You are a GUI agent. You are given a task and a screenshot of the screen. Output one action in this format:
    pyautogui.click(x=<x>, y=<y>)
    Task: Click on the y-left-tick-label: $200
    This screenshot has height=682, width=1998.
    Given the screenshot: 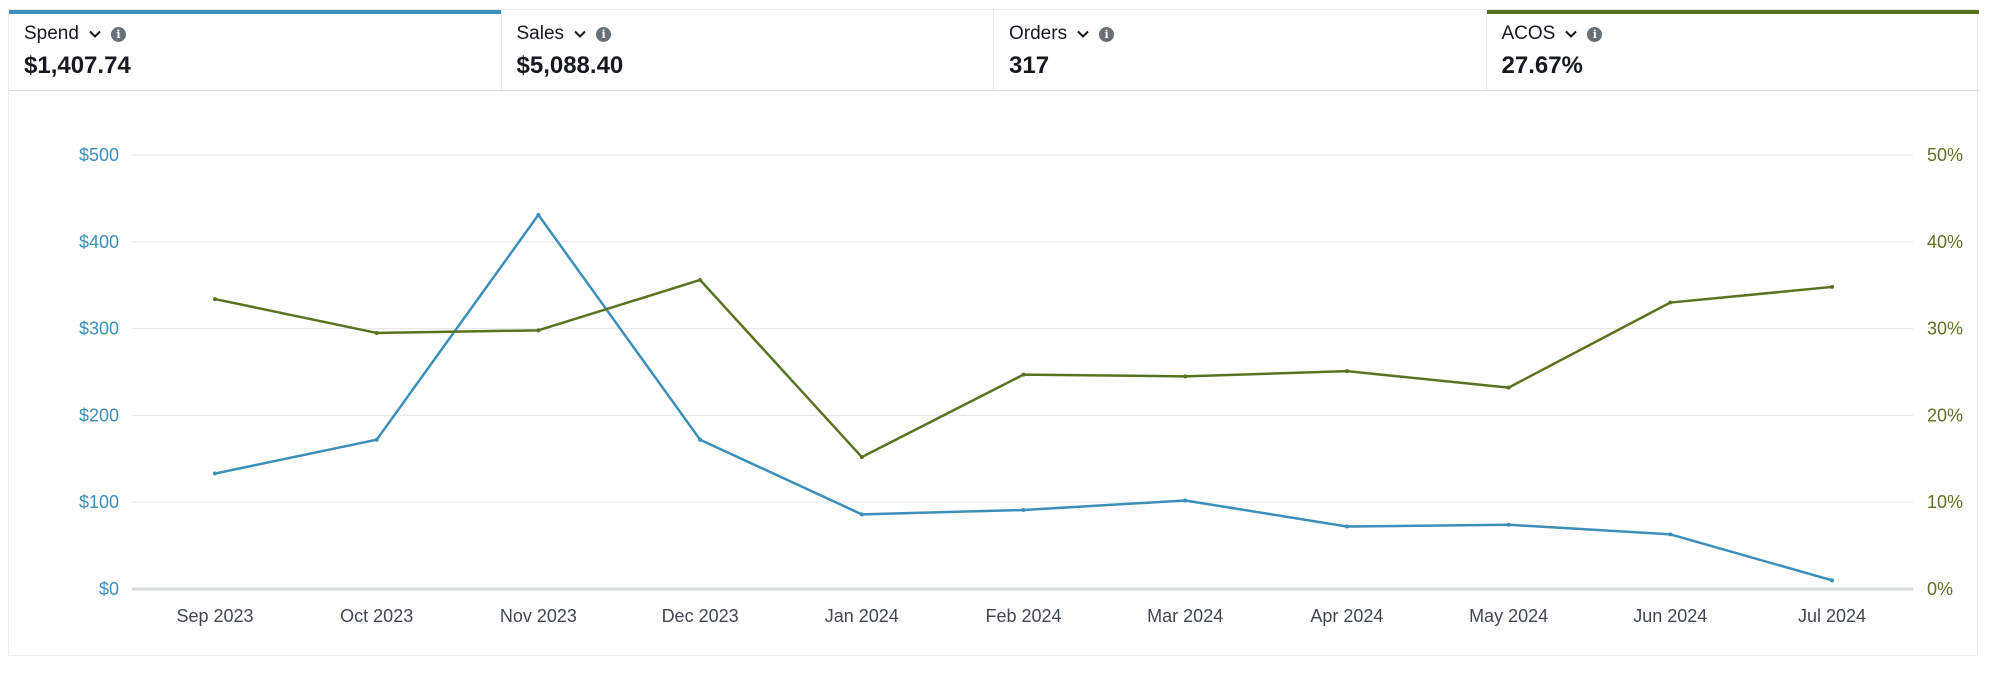 What is the action you would take?
    pyautogui.click(x=99, y=415)
    